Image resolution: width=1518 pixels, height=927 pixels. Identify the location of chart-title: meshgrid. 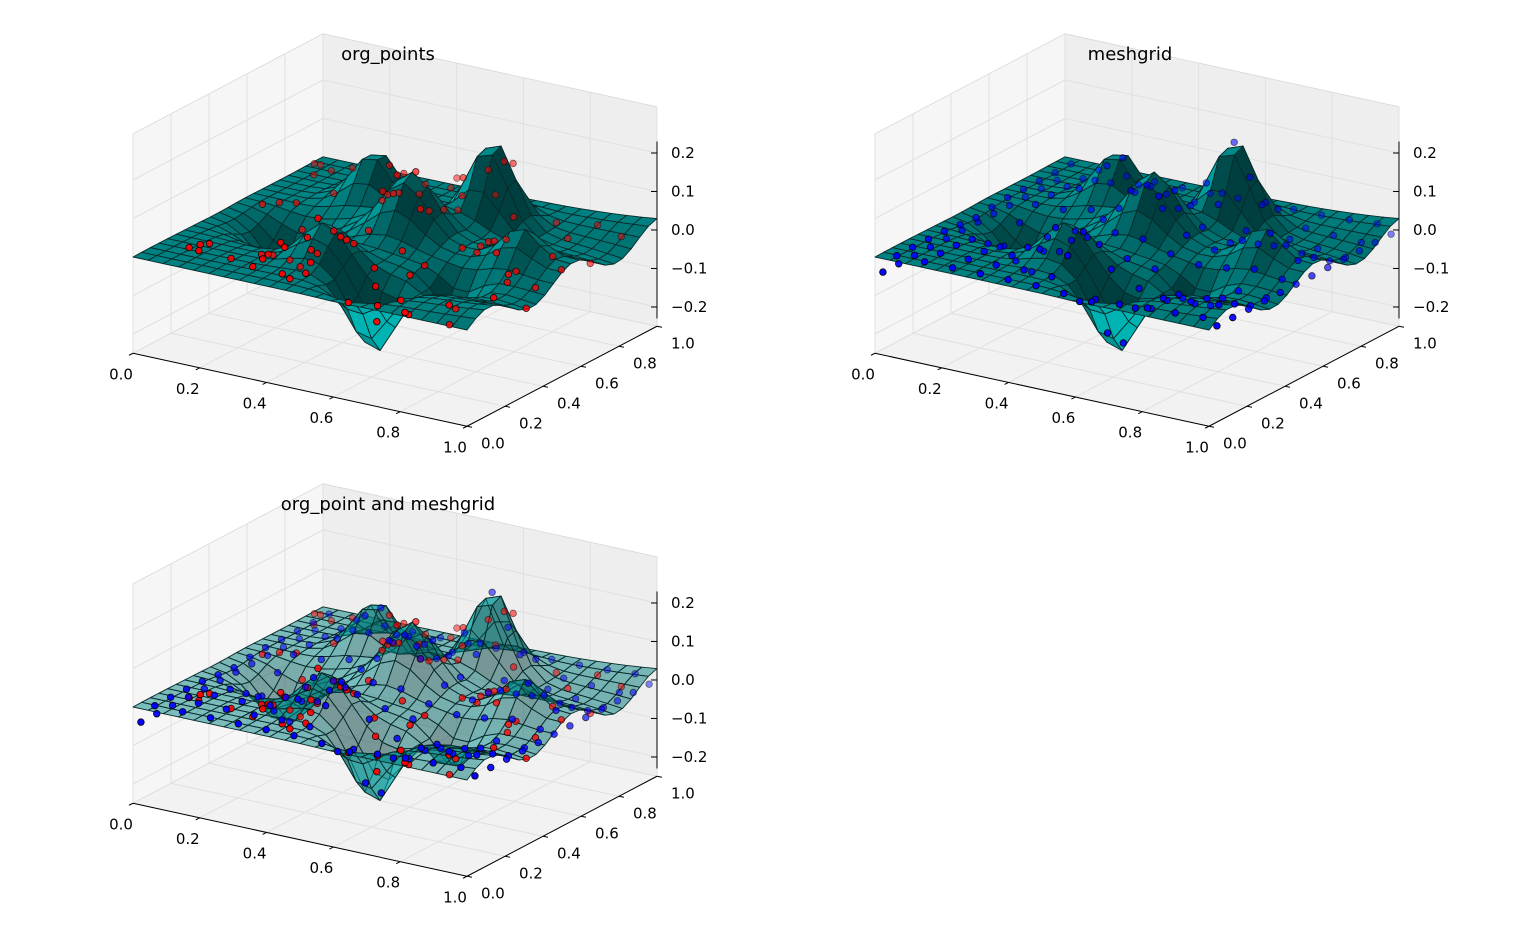
(1130, 54).